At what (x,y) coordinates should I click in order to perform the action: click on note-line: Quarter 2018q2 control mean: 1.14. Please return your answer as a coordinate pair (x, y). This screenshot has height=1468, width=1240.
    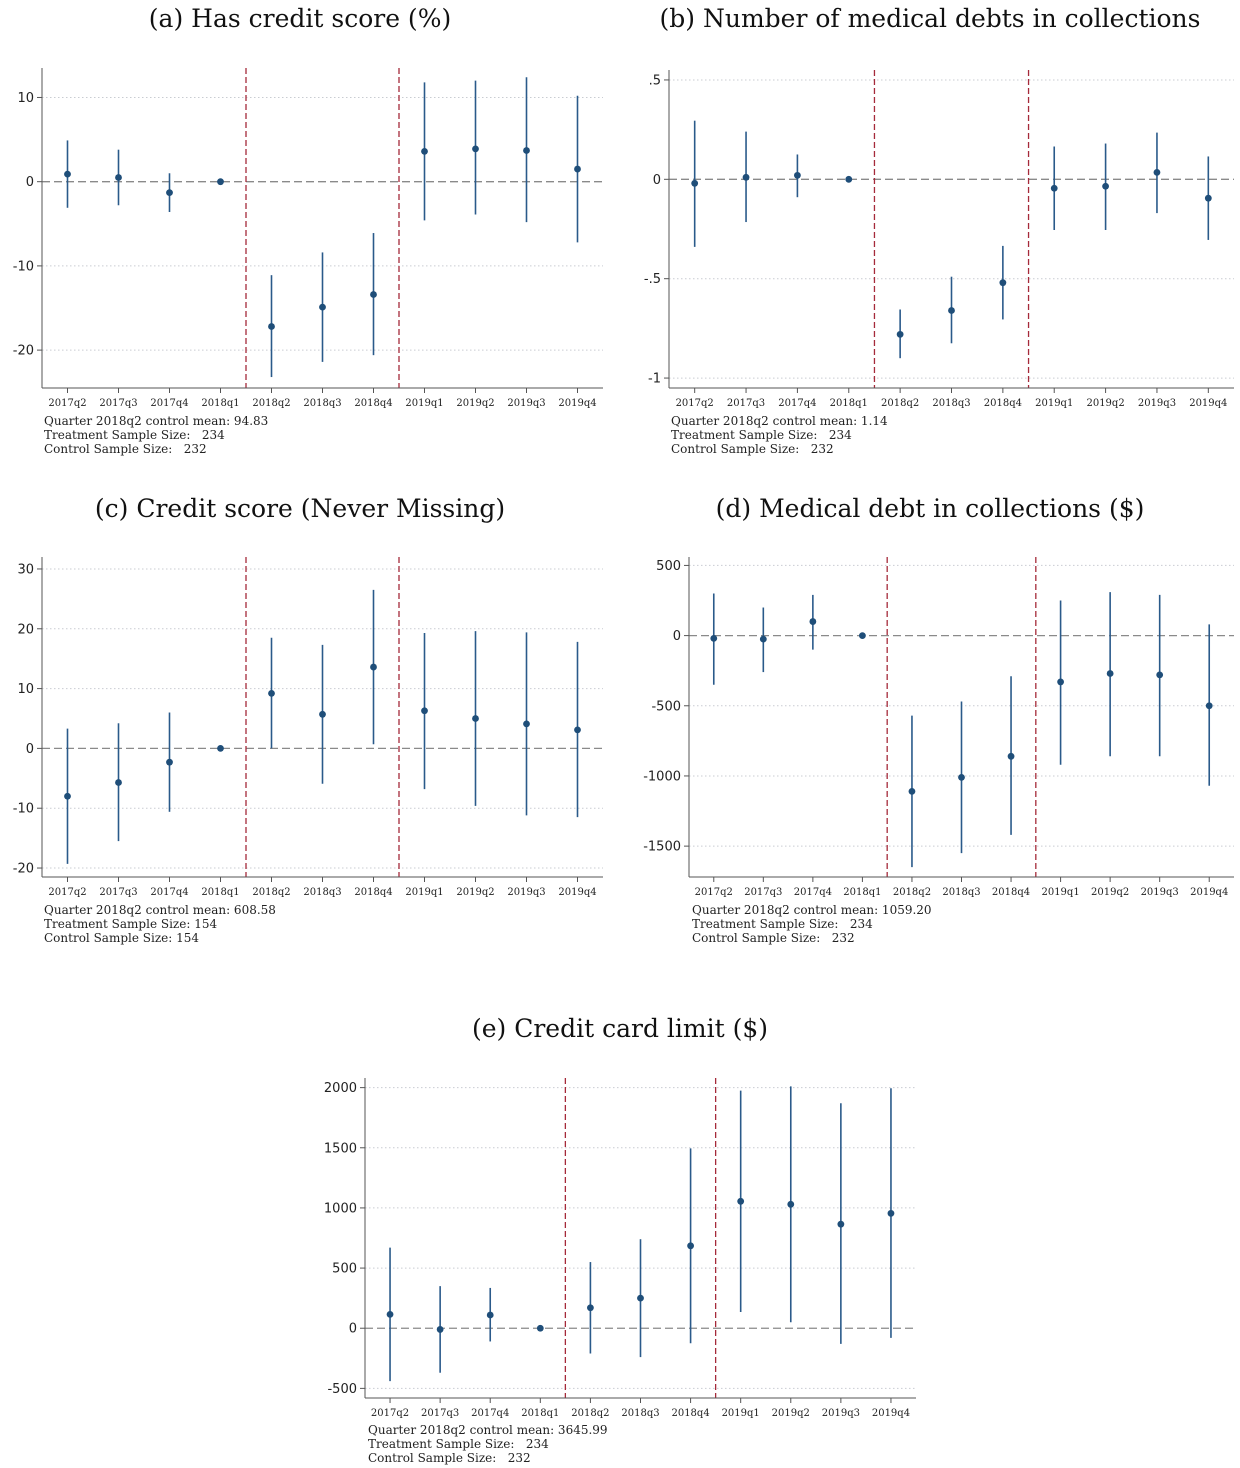
    Looking at the image, I should click on (779, 421).